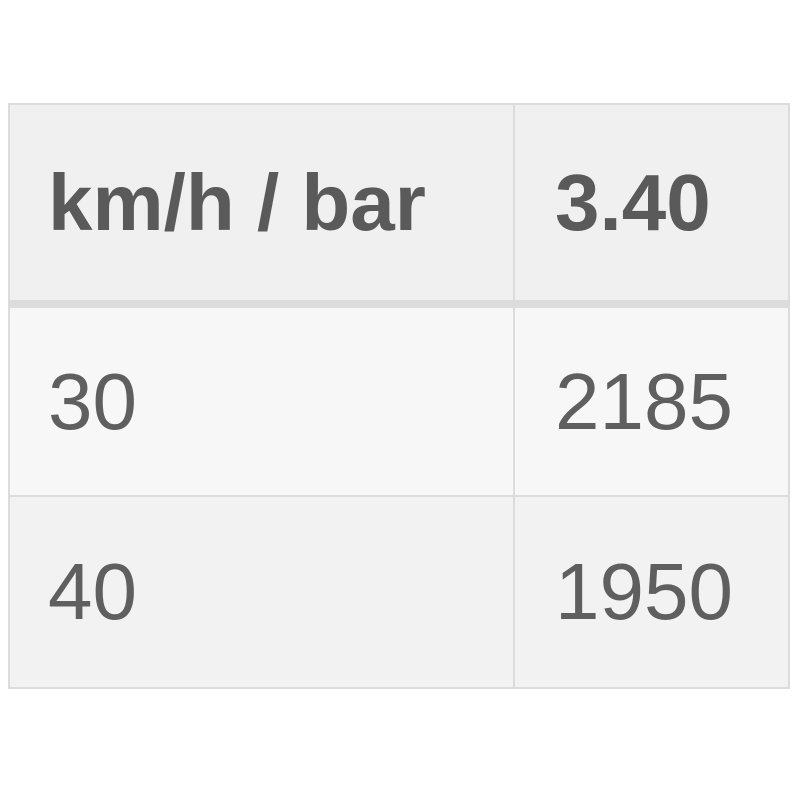  What do you see at coordinates (651, 400) in the screenshot?
I see `cell-value: 2185` at bounding box center [651, 400].